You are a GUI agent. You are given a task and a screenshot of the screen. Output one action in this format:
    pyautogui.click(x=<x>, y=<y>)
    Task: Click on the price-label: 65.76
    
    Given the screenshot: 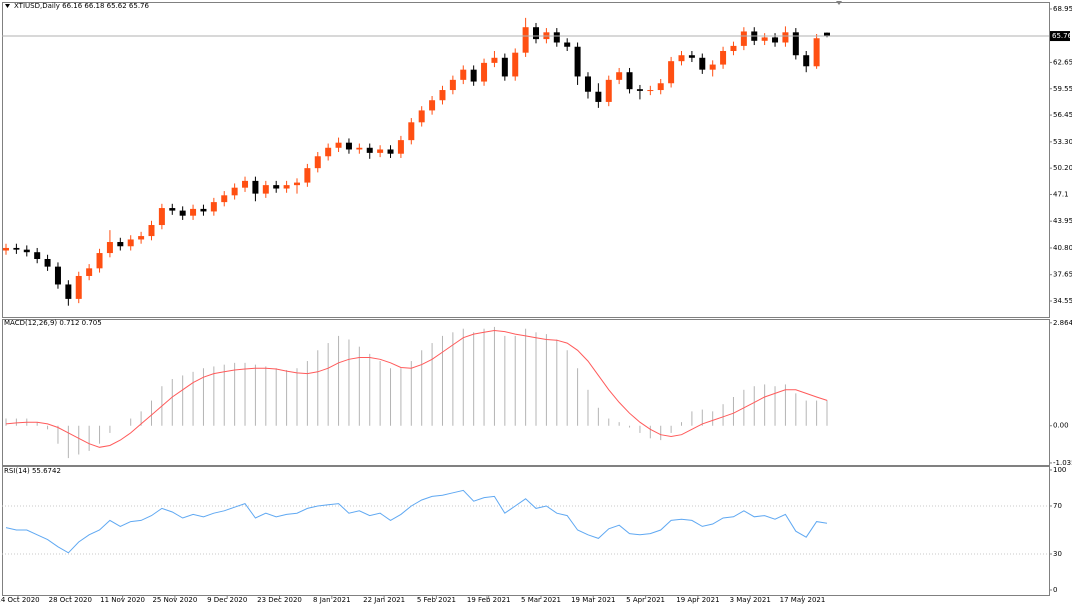 What is the action you would take?
    pyautogui.click(x=1062, y=36)
    